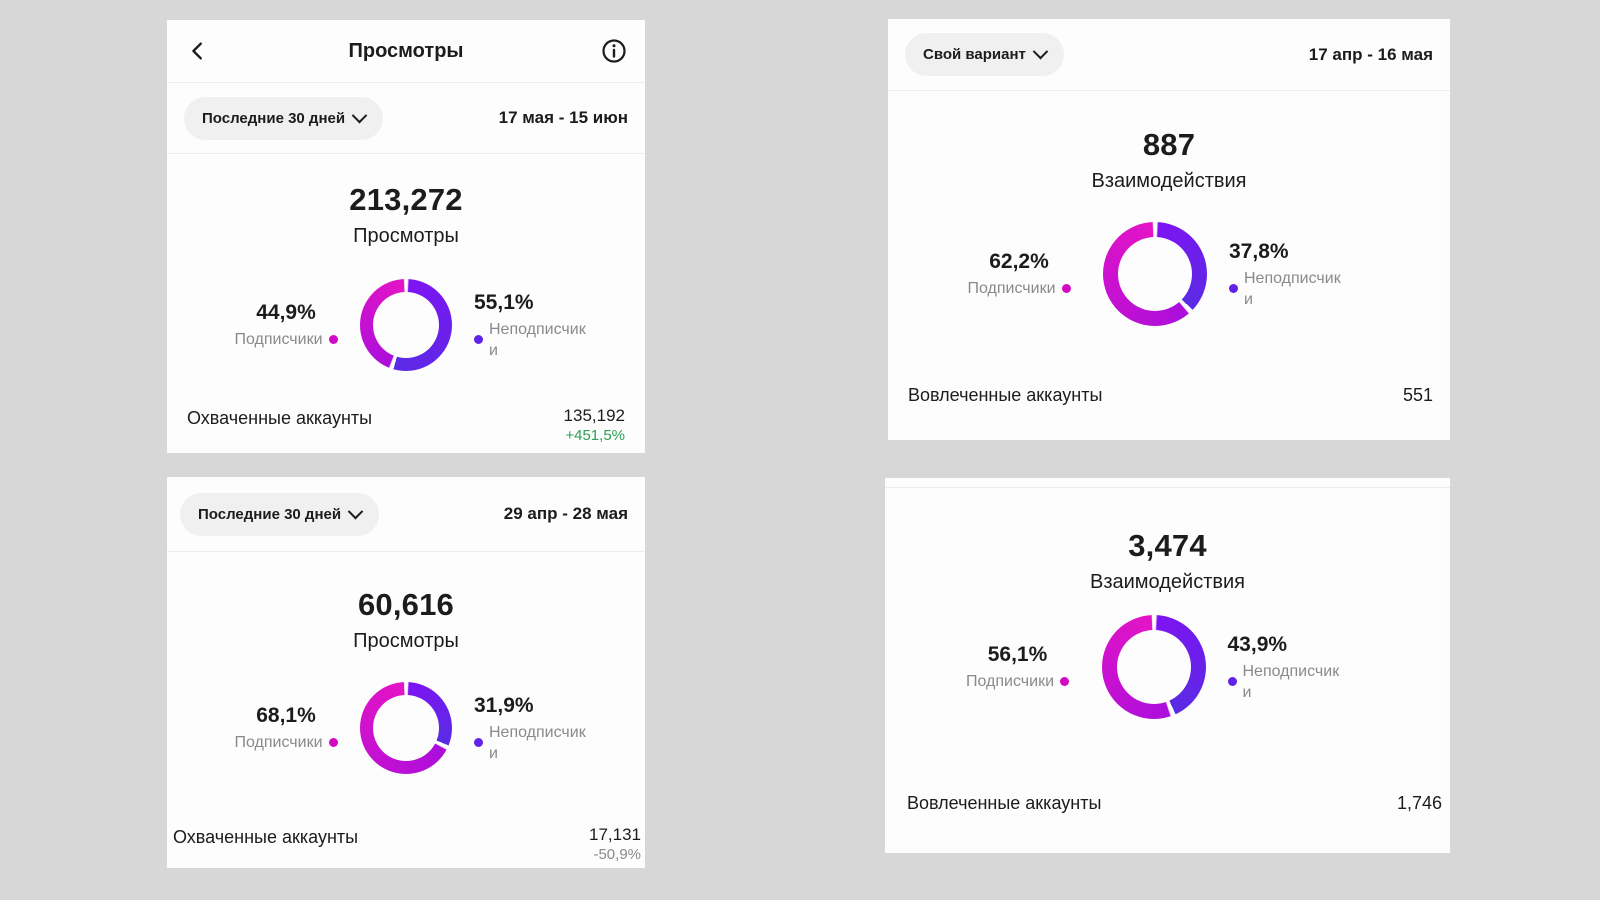 The height and width of the screenshot is (900, 1600). What do you see at coordinates (615, 834) in the screenshot?
I see `footer-value: 17,131` at bounding box center [615, 834].